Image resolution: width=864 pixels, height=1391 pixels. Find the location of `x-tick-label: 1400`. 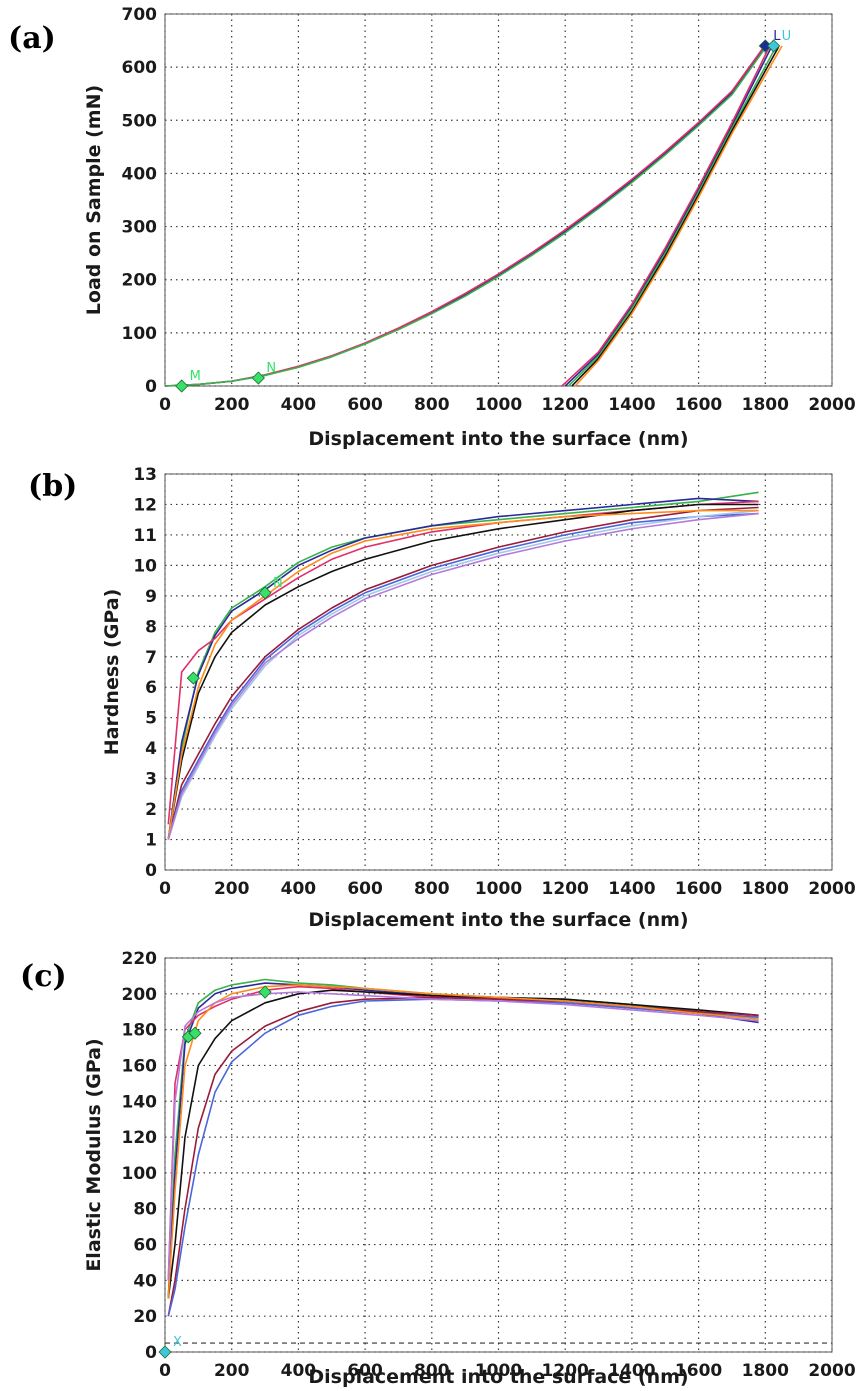

x-tick-label: 1400 is located at coordinates (631, 889).